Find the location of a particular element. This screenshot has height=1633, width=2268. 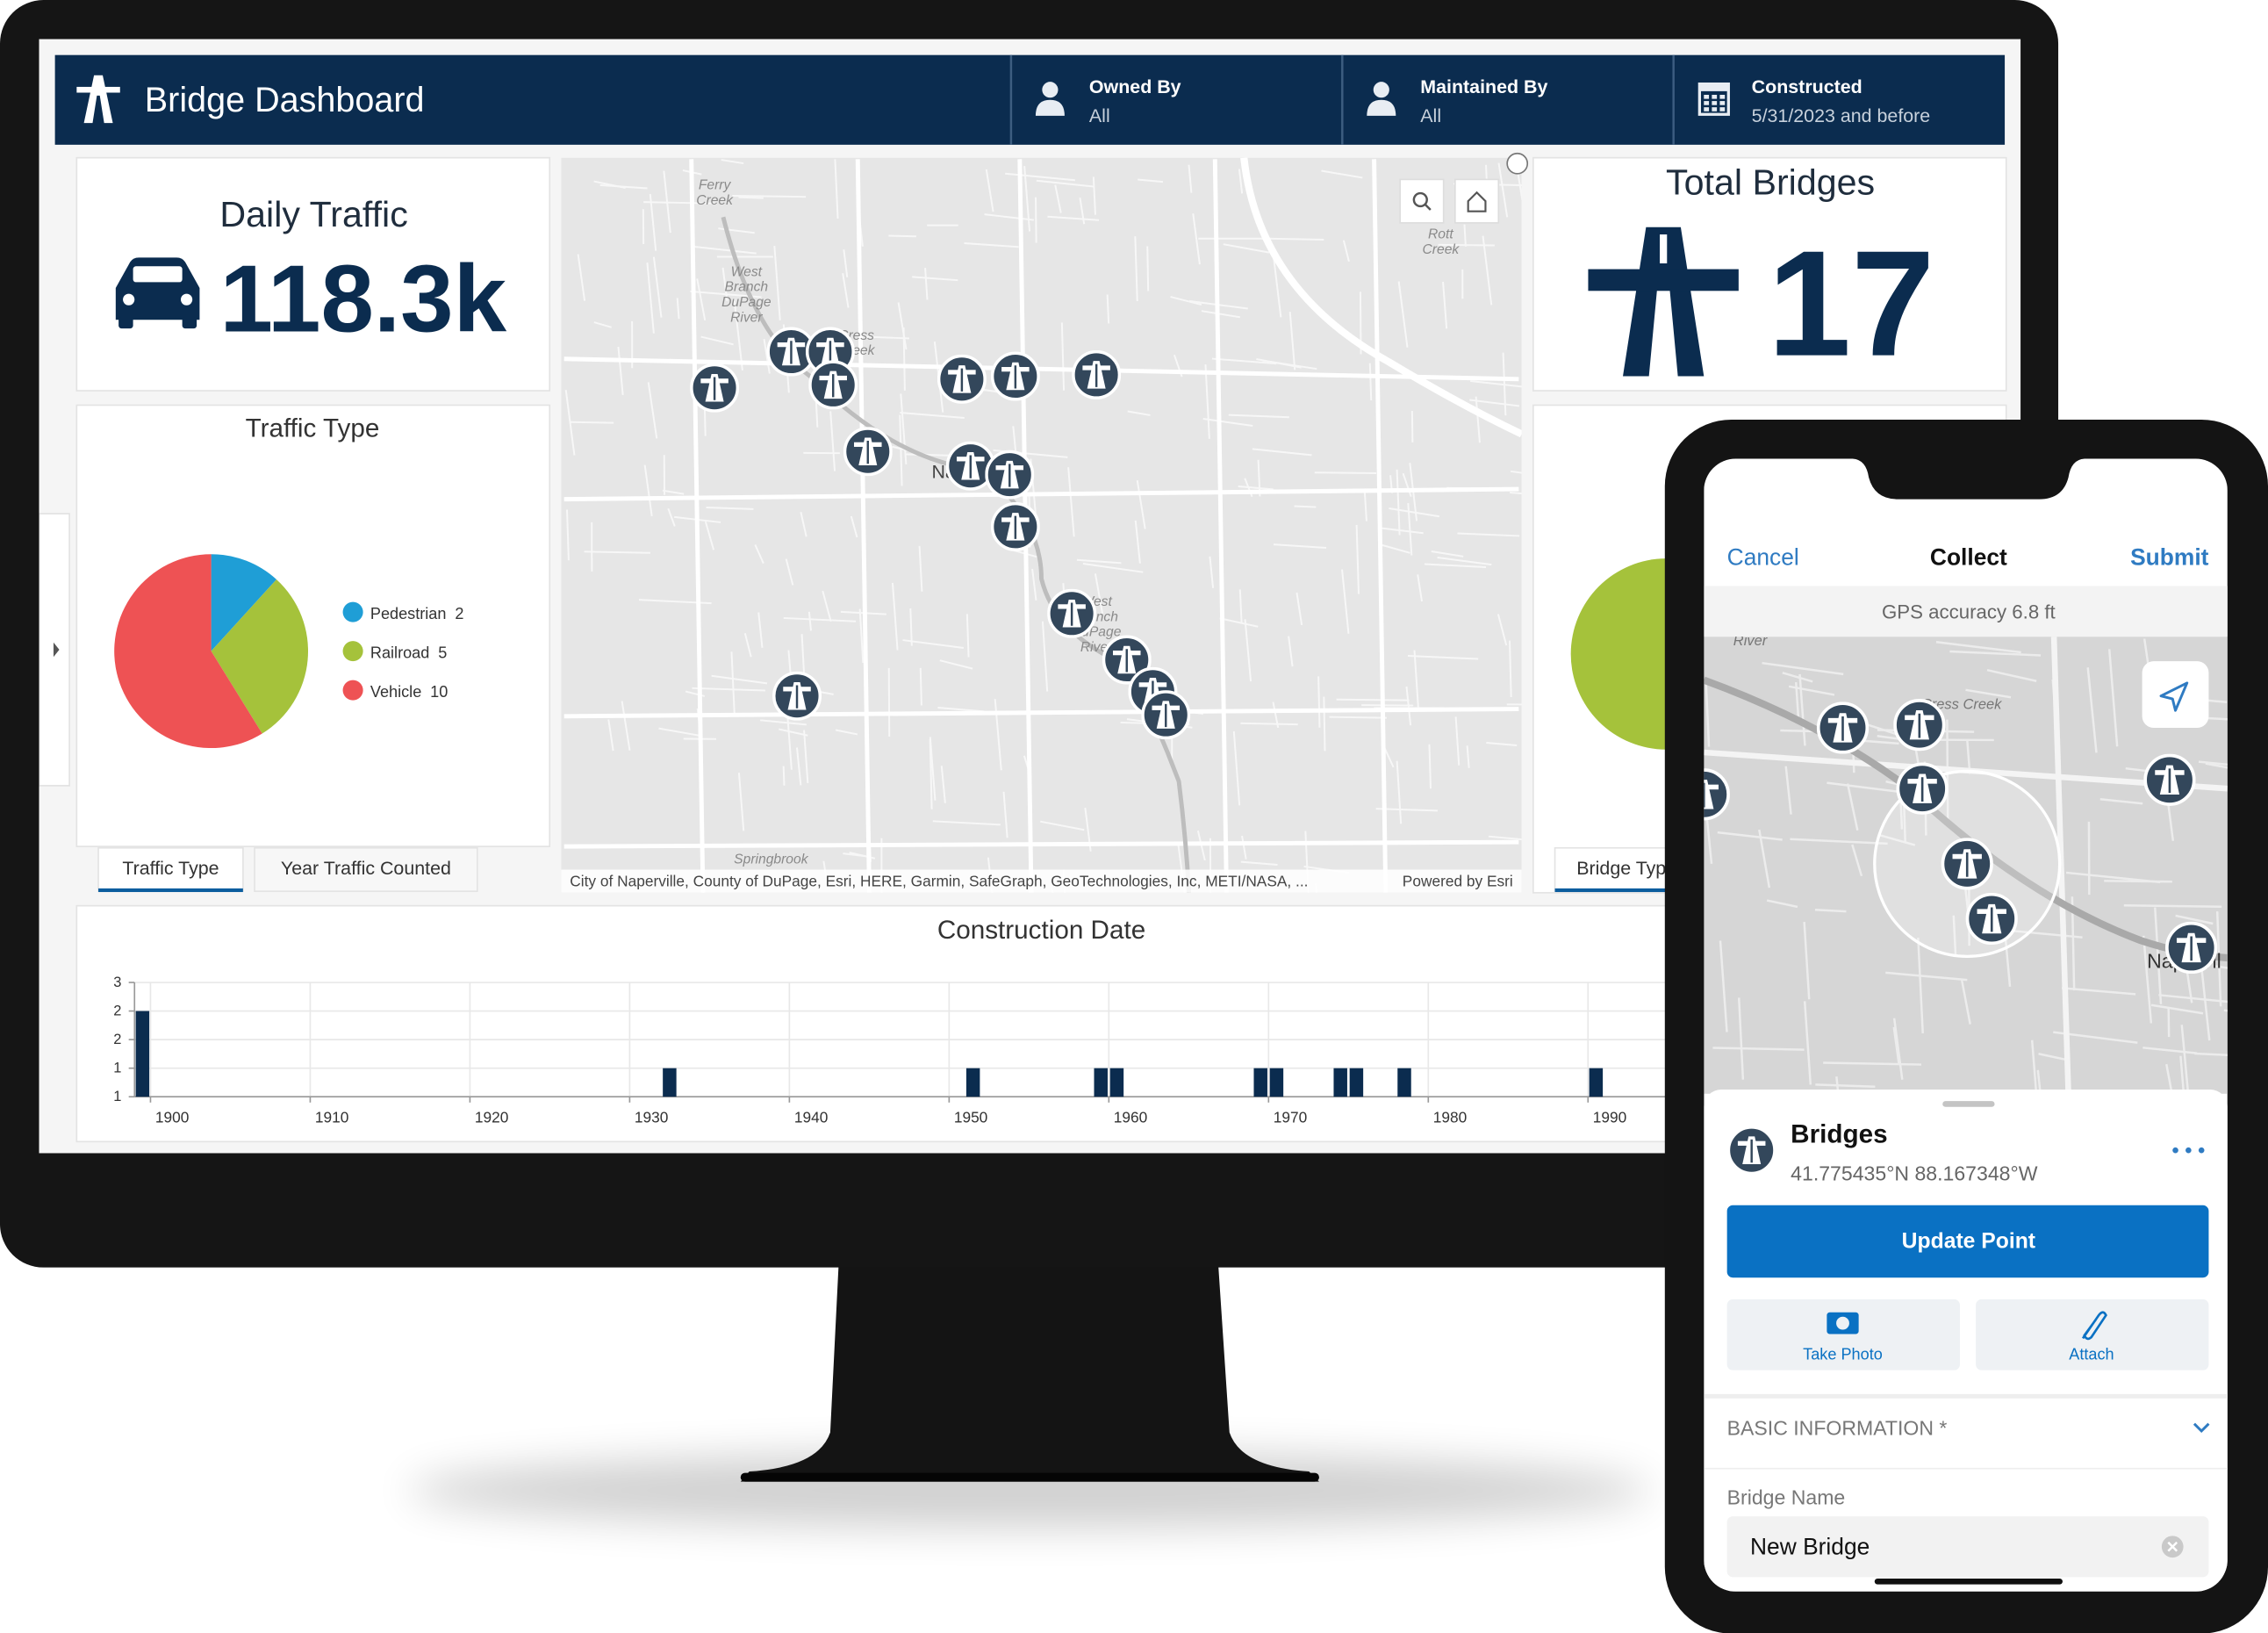

map-label: Springbrook is located at coordinates (771, 859).